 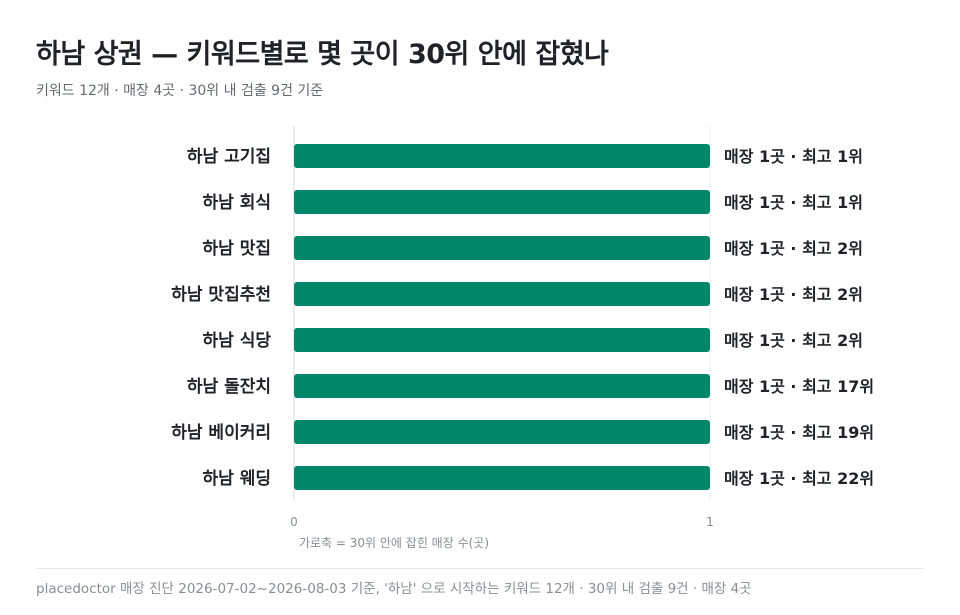 What do you see at coordinates (799, 386) in the screenshot?
I see `data-label: 매장 1곳 · 최고 17위` at bounding box center [799, 386].